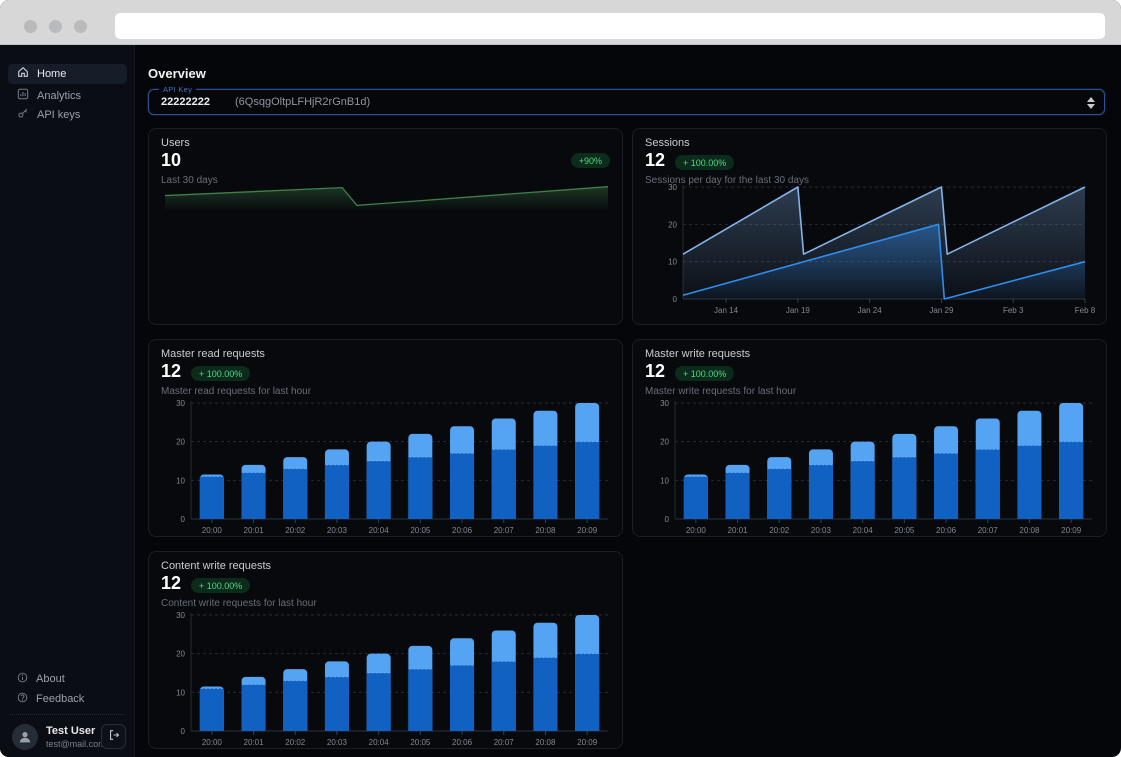  What do you see at coordinates (590, 160) in the screenshot?
I see `trend-badge: +90%` at bounding box center [590, 160].